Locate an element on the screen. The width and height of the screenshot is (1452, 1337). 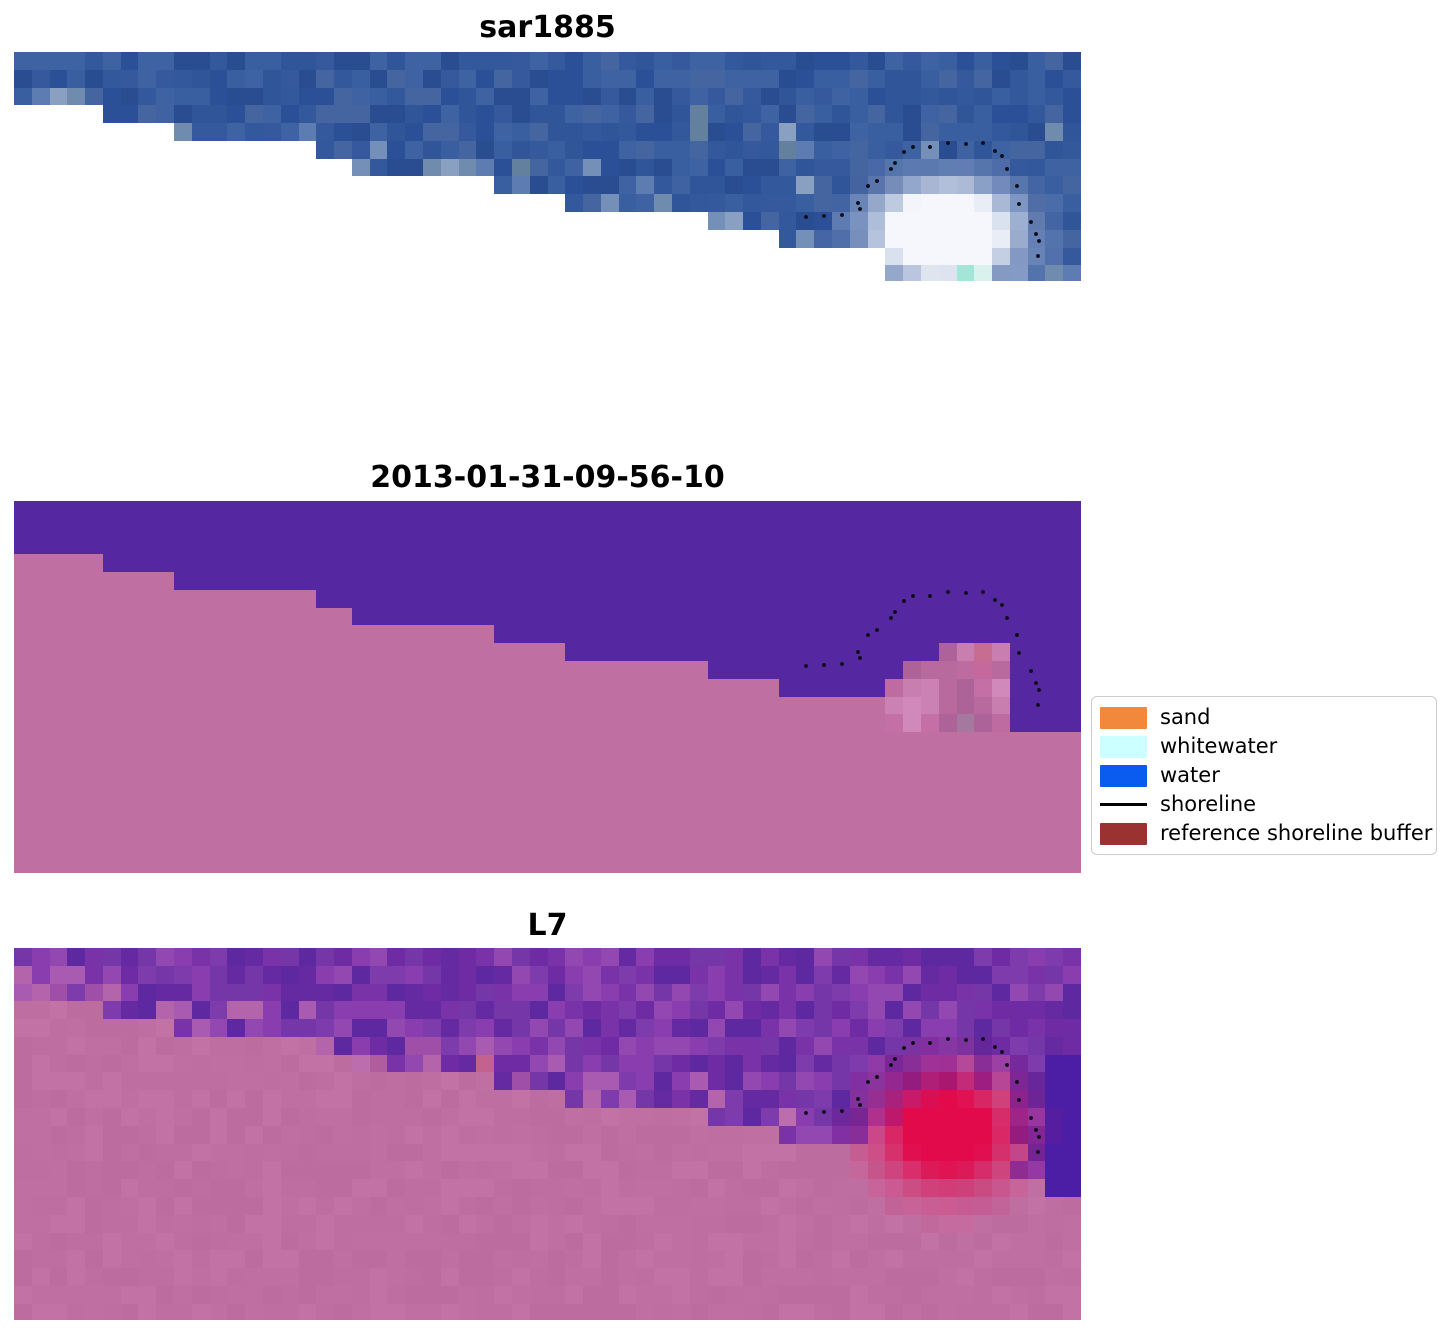
legend-item-reference-shoreline-buffer: reference shoreline buffer is located at coordinates (1266, 833).